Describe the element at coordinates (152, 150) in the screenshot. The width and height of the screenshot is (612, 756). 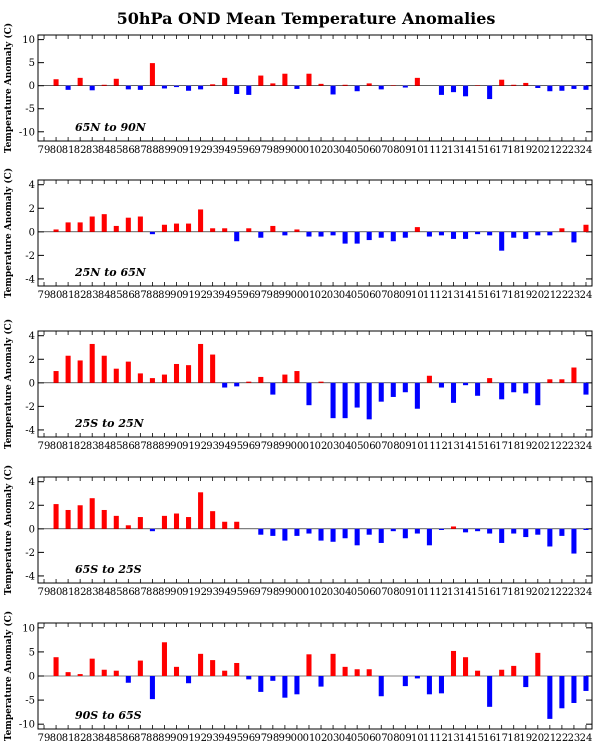
I see `x-tick-label: 88` at that location.